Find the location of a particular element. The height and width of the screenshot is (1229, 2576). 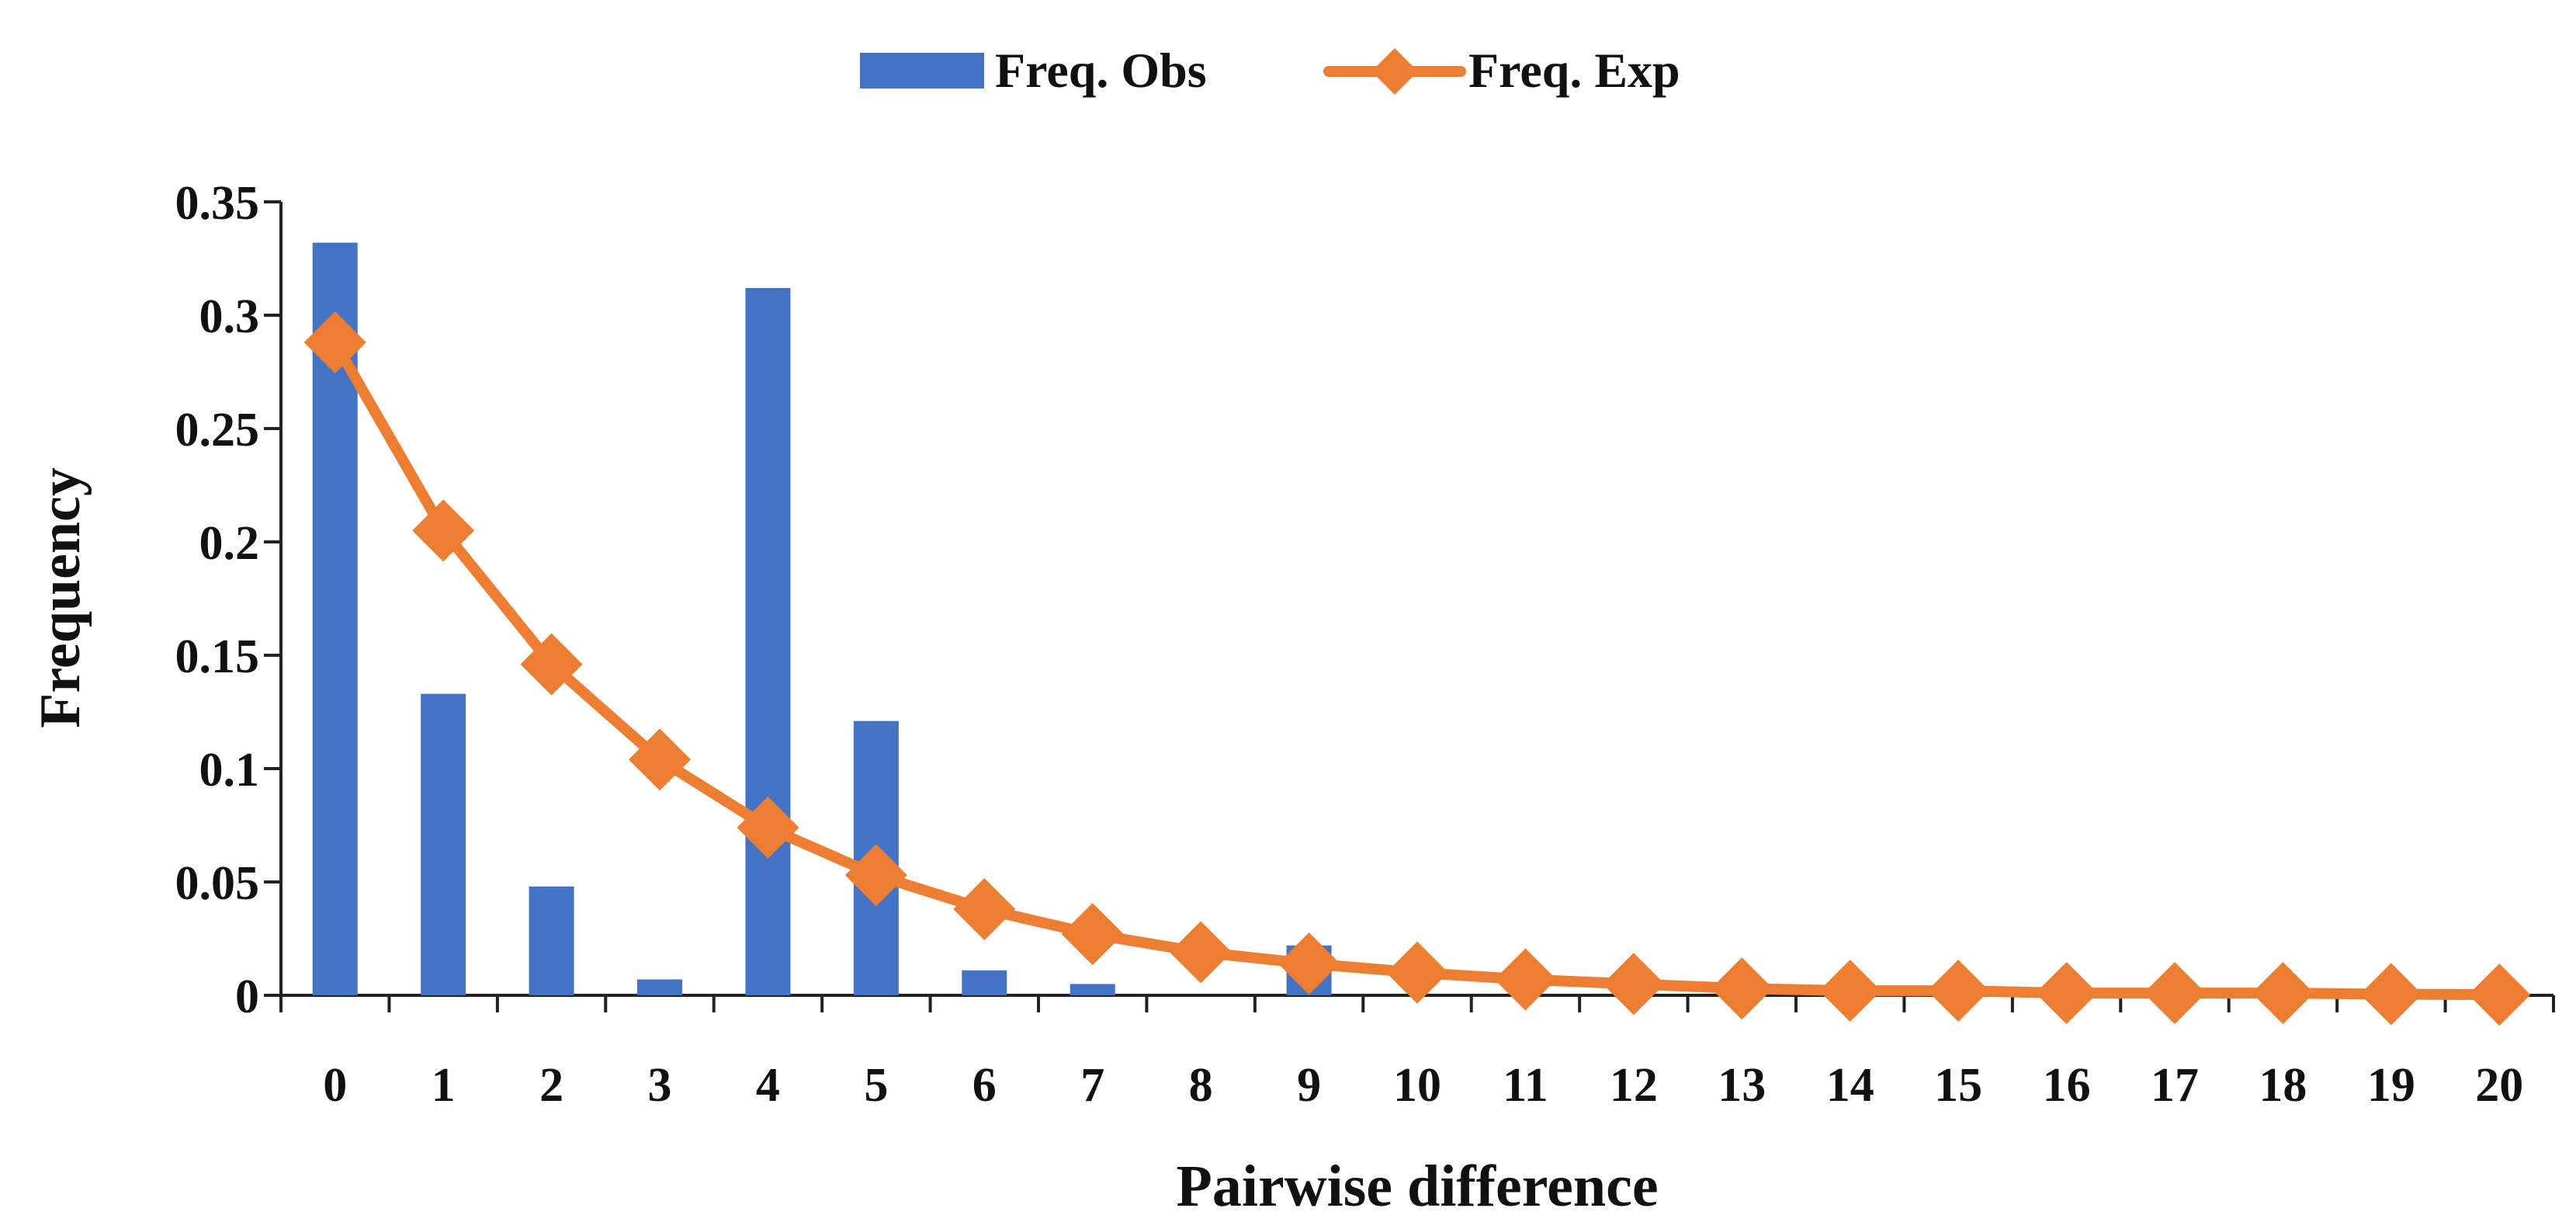

x-tick-label: 9 is located at coordinates (1309, 1085).